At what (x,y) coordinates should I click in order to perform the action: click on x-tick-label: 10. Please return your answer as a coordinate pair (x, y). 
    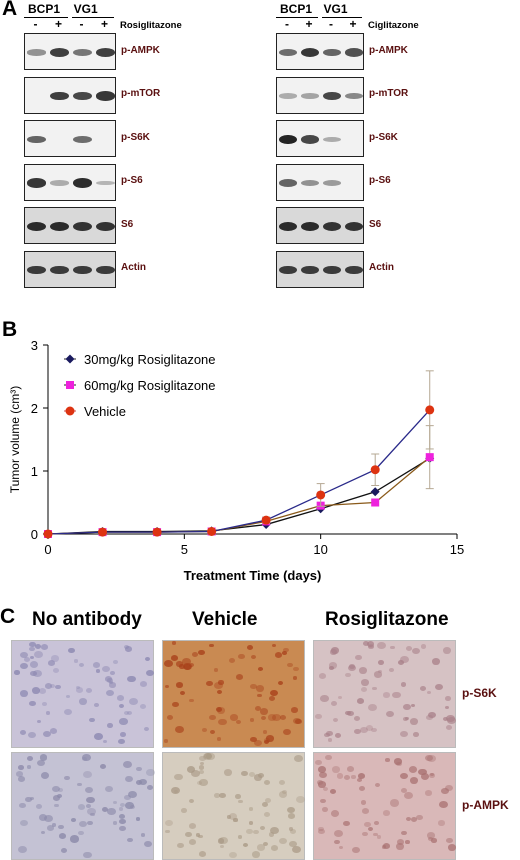
    Looking at the image, I should click on (320, 549).